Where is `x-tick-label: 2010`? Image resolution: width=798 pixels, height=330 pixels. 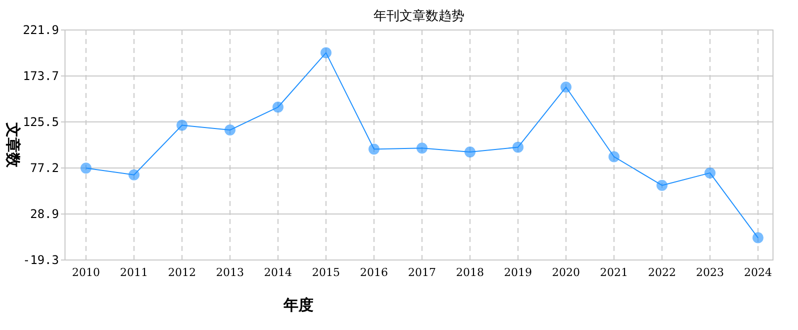
x-tick-label: 2010 is located at coordinates (86, 272).